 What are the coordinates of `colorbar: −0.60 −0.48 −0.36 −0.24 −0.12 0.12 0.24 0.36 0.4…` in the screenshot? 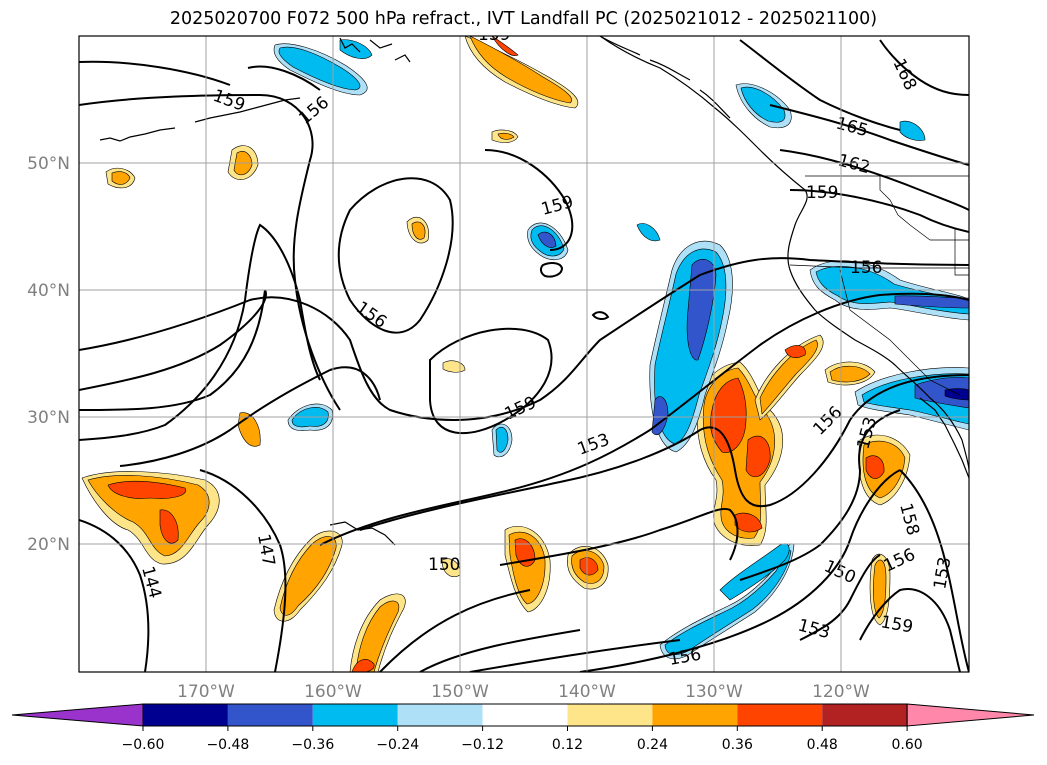 It's located at (523, 728).